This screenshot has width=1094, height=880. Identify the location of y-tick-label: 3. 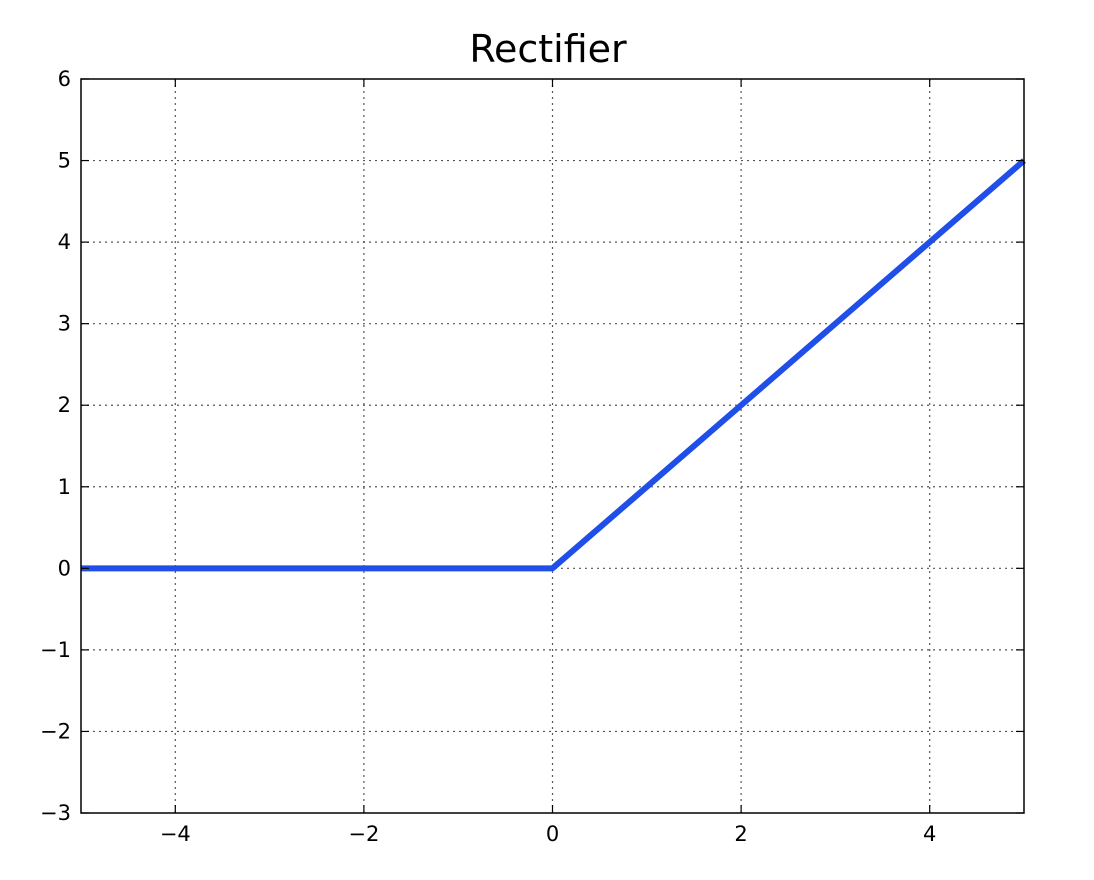
(64, 324).